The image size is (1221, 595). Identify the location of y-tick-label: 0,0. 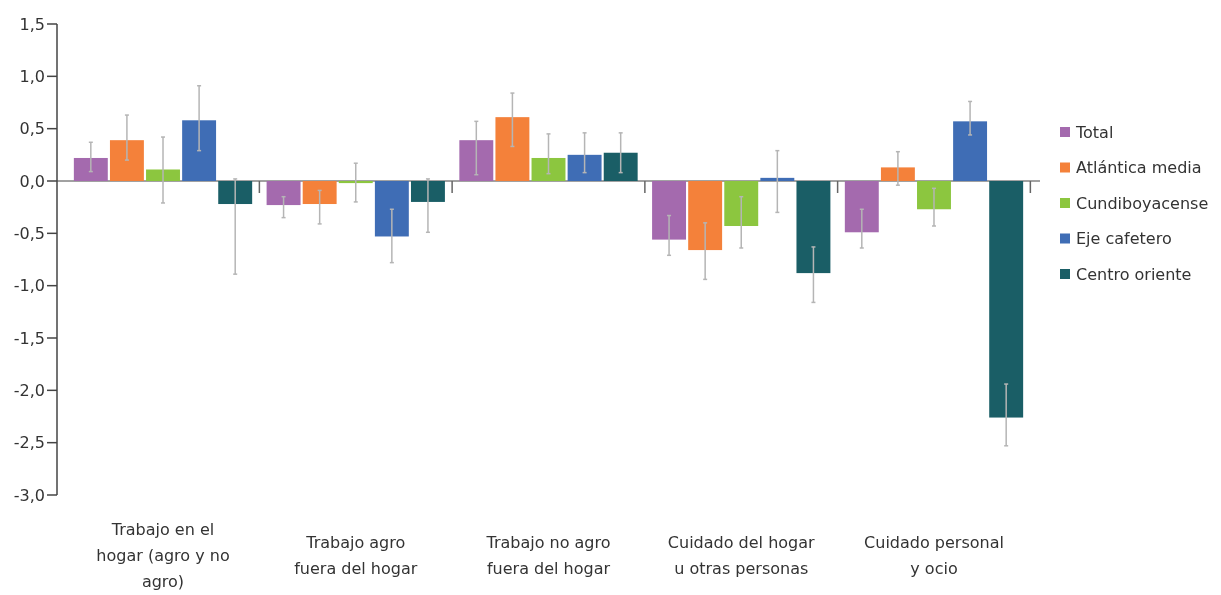
(32, 181).